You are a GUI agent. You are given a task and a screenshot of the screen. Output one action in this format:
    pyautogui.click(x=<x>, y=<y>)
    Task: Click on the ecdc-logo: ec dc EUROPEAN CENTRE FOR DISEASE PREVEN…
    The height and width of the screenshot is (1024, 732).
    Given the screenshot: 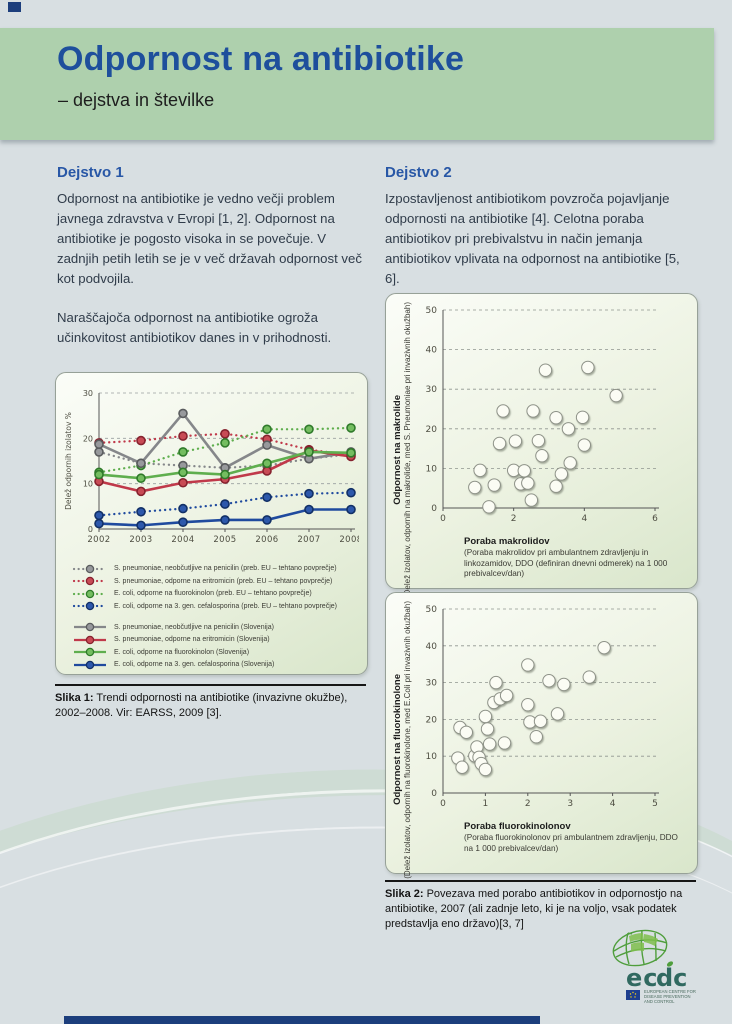 What is the action you would take?
    pyautogui.click(x=663, y=966)
    